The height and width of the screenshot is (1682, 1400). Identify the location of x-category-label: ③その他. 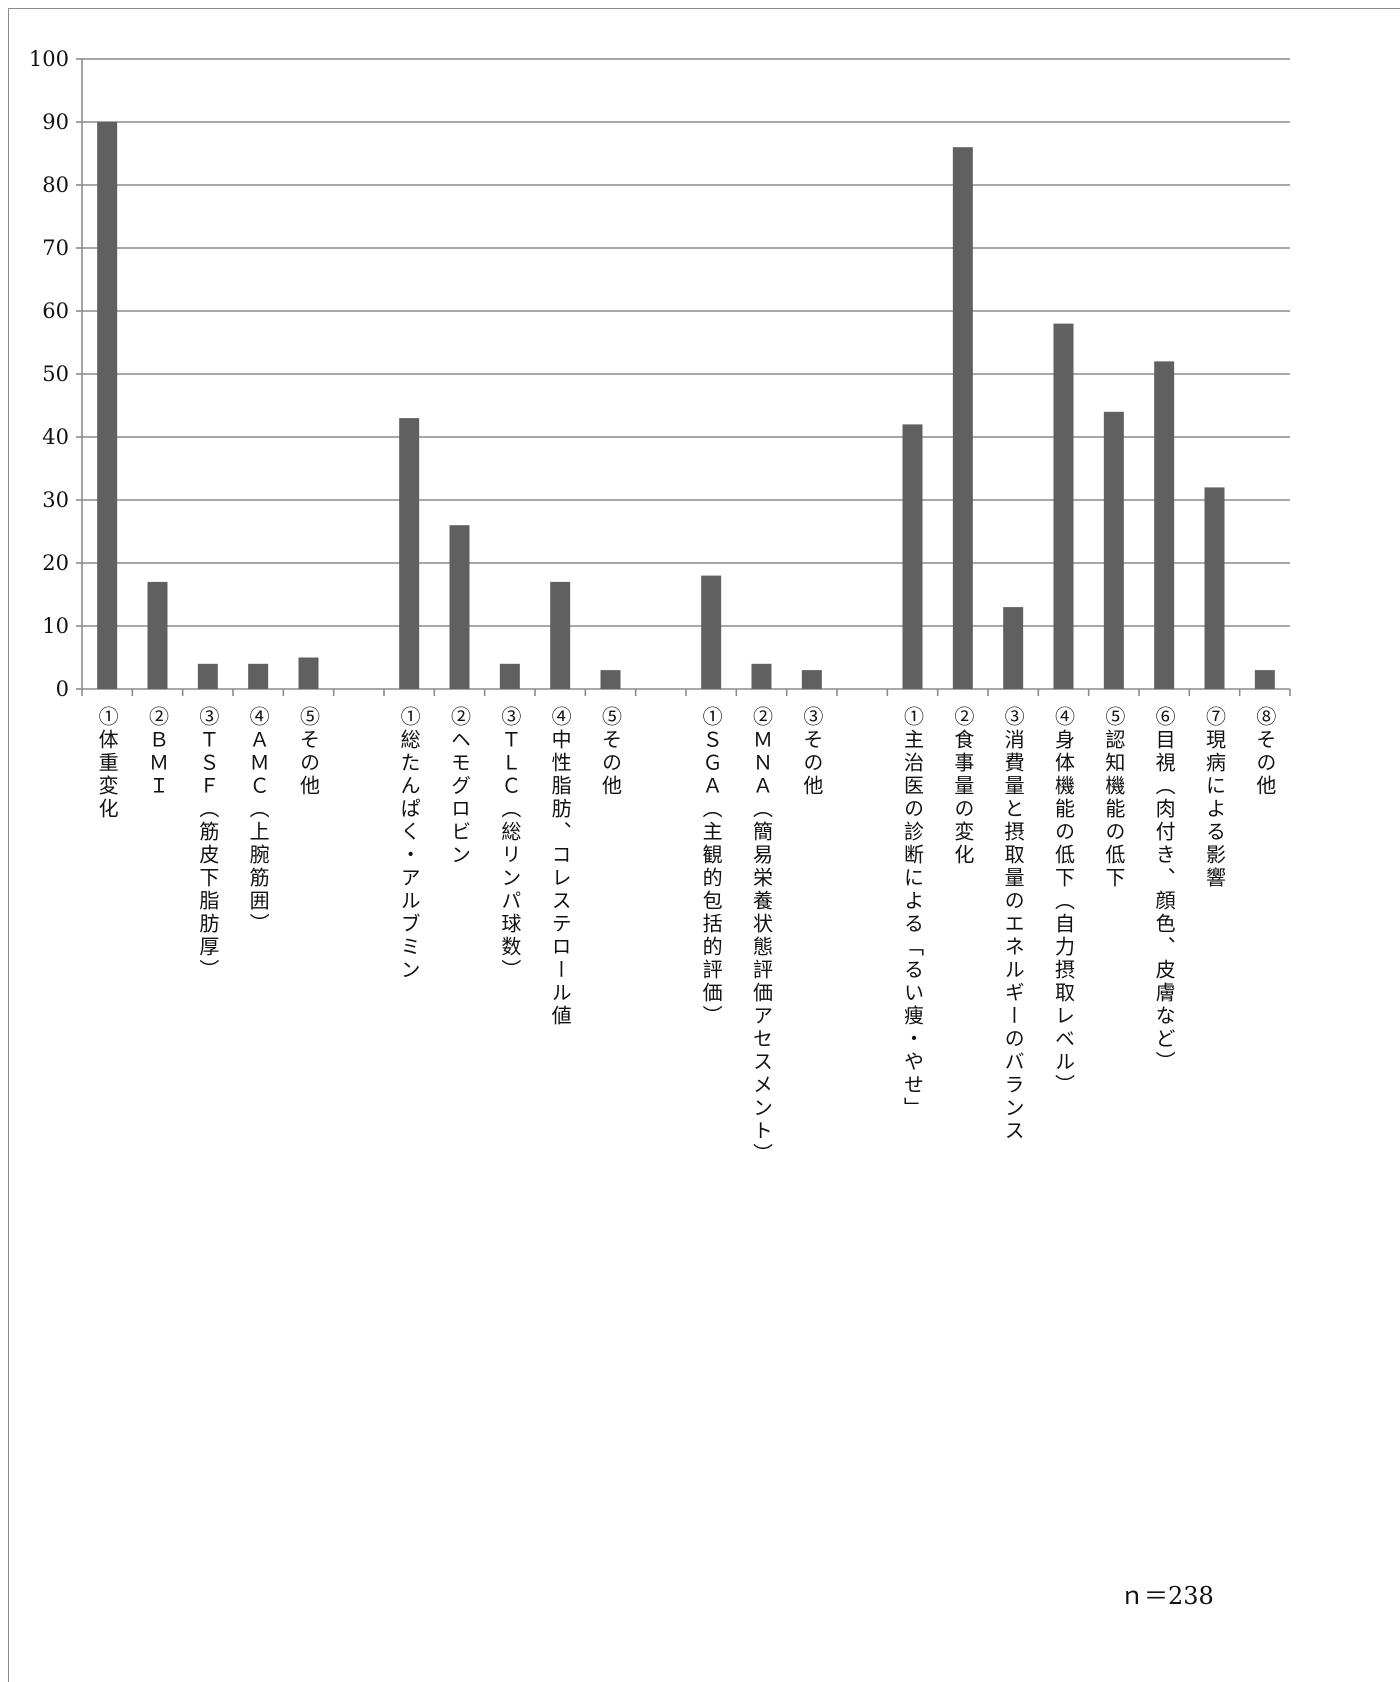
(811, 752).